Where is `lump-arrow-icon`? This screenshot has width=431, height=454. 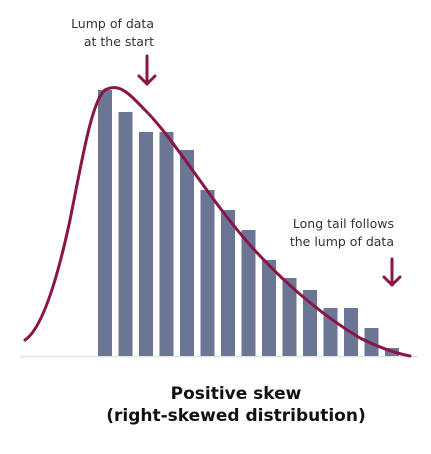 lump-arrow-icon is located at coordinates (147, 70).